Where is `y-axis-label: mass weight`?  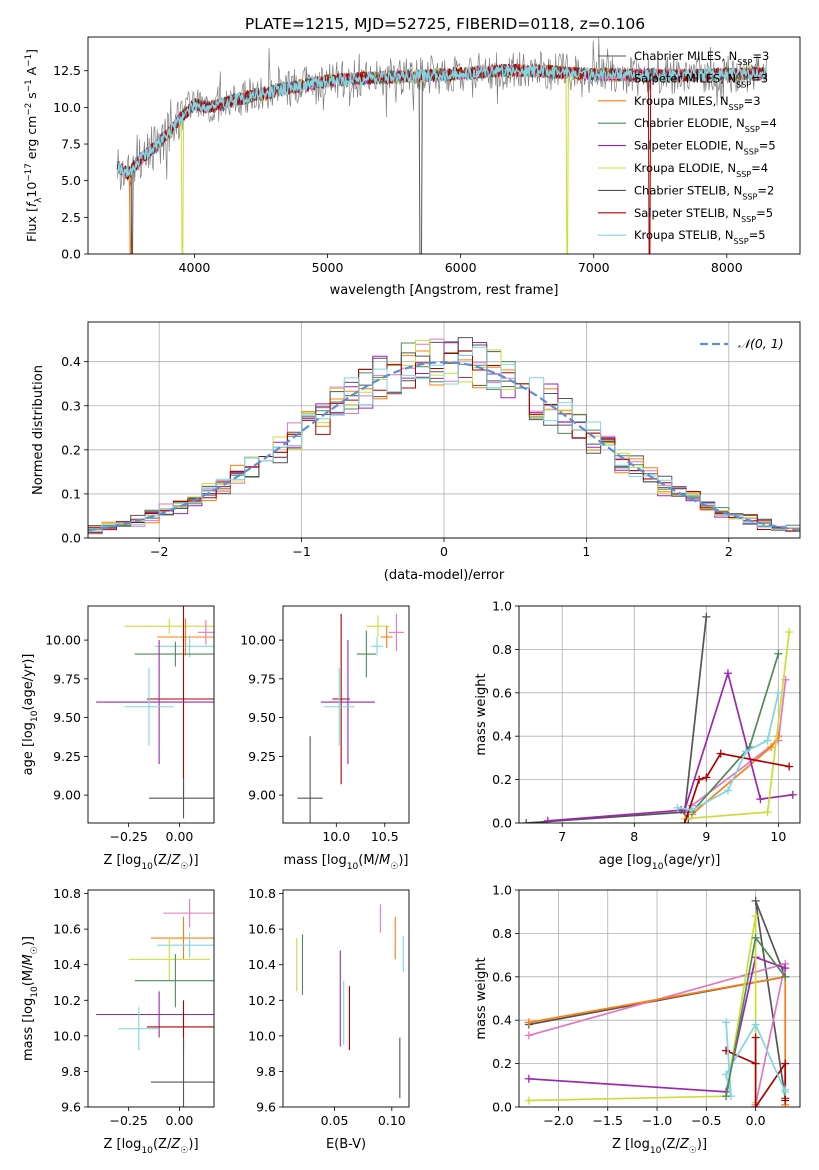 y-axis-label: mass weight is located at coordinates (481, 714).